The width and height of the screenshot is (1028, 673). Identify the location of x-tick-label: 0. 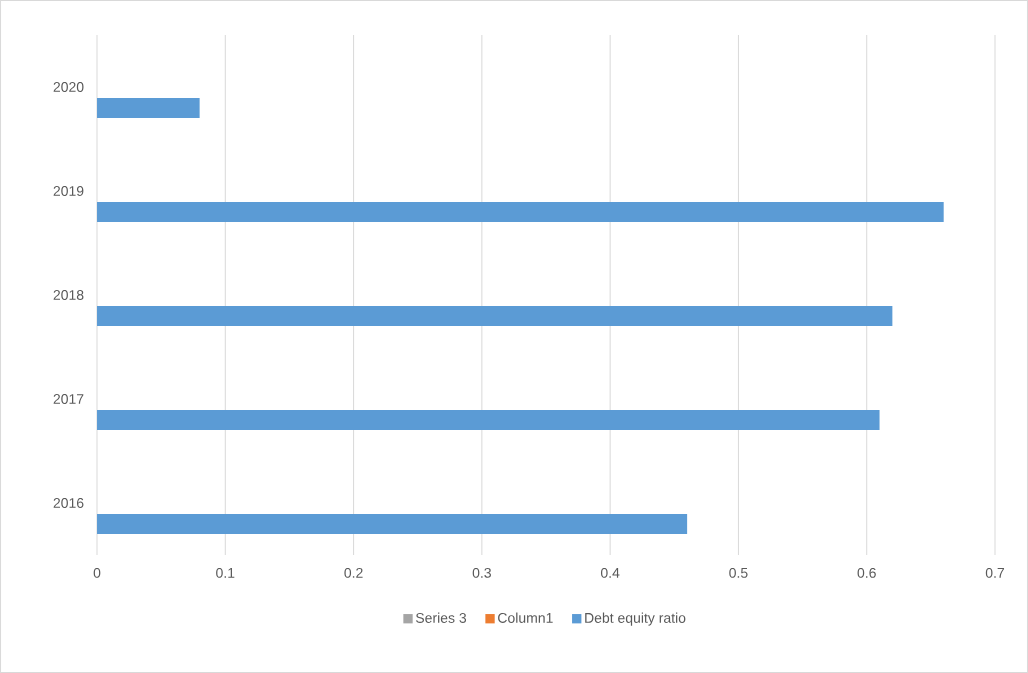
(97, 572).